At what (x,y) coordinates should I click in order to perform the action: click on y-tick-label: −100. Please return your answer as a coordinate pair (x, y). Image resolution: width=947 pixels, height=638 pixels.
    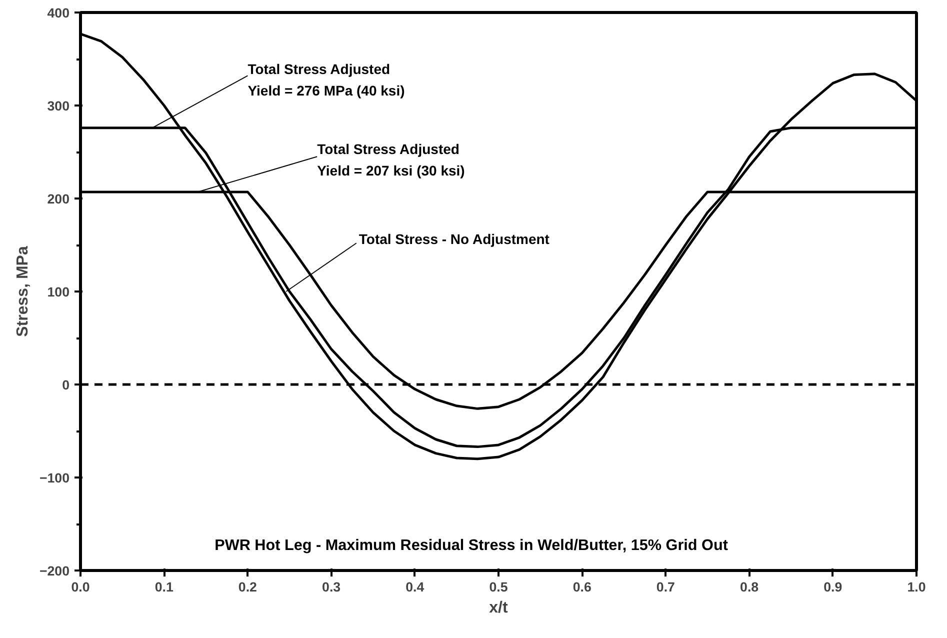
    Looking at the image, I should click on (54, 478).